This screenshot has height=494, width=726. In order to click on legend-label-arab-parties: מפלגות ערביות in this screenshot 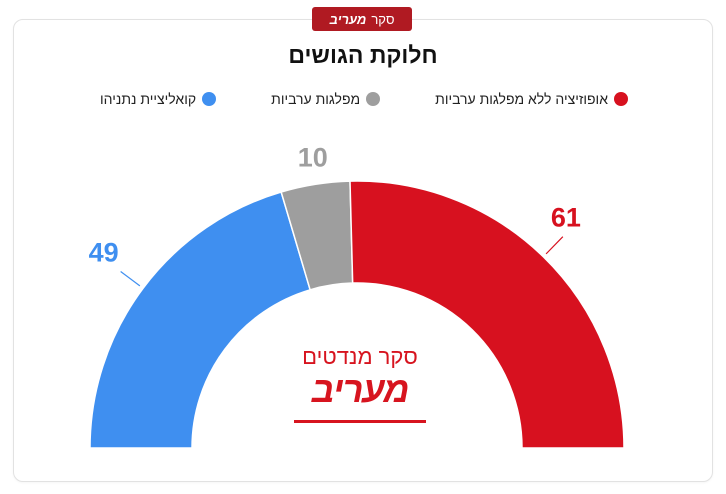, I will do `click(316, 99)`.